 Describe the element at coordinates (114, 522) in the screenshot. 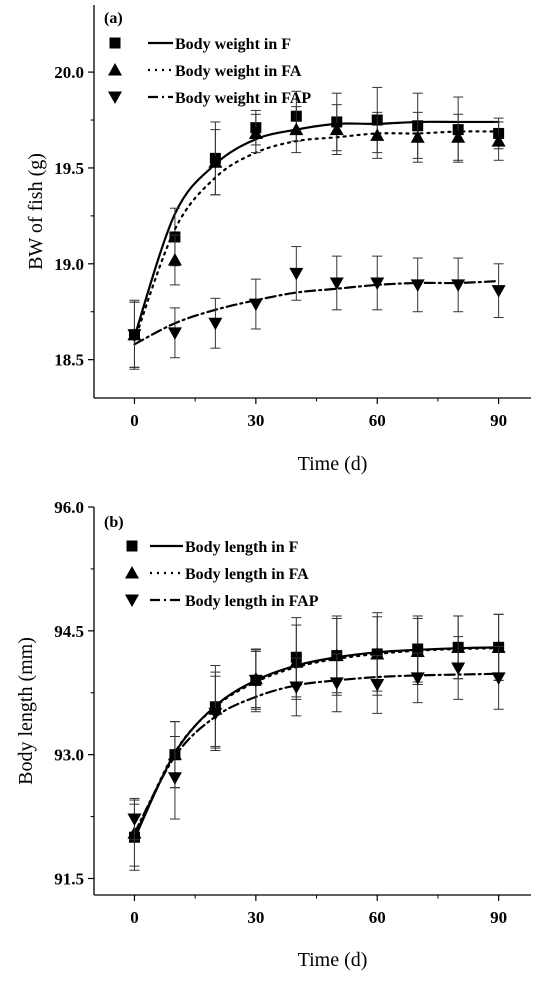

I see `panel-label: (b)` at that location.